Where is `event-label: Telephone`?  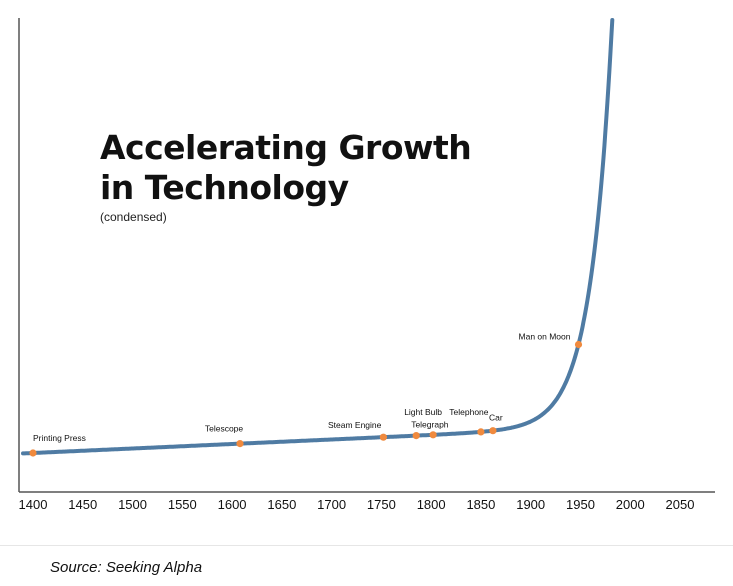
event-label: Telephone is located at coordinates (469, 412).